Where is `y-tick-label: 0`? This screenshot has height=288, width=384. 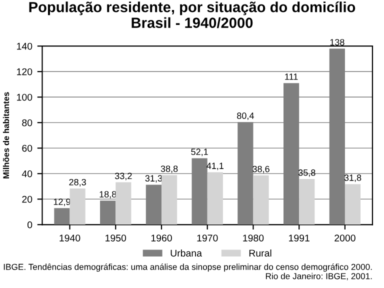 y-tick-label: 0 is located at coordinates (29, 224).